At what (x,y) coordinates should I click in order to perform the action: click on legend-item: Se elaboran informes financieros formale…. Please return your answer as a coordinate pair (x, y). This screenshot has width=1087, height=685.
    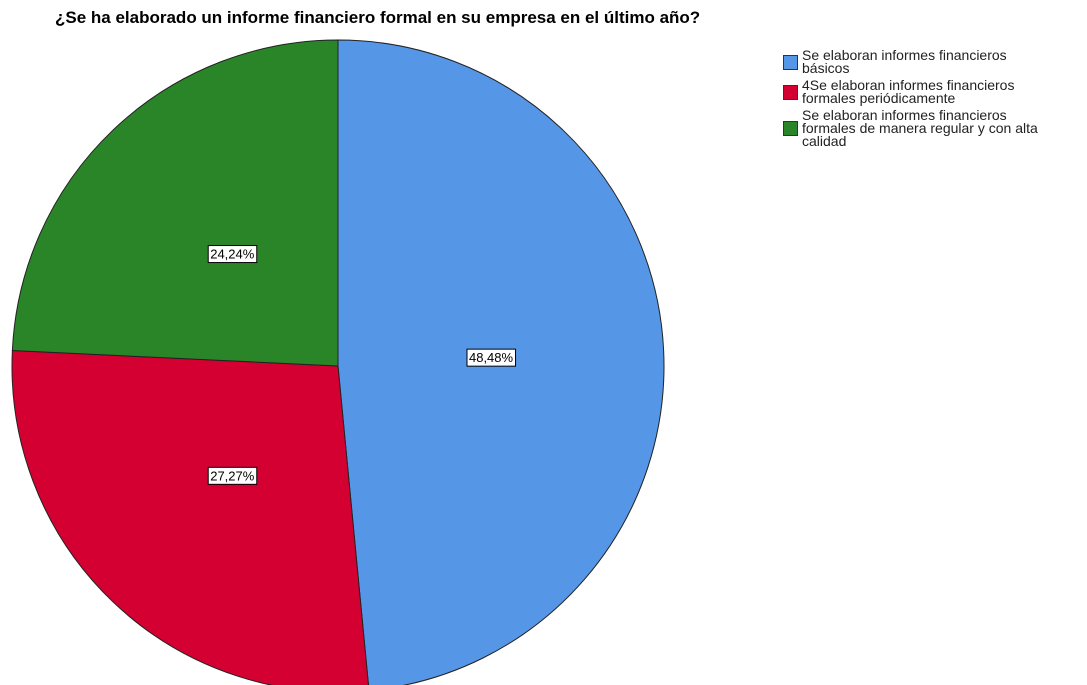
    Looking at the image, I should click on (933, 128).